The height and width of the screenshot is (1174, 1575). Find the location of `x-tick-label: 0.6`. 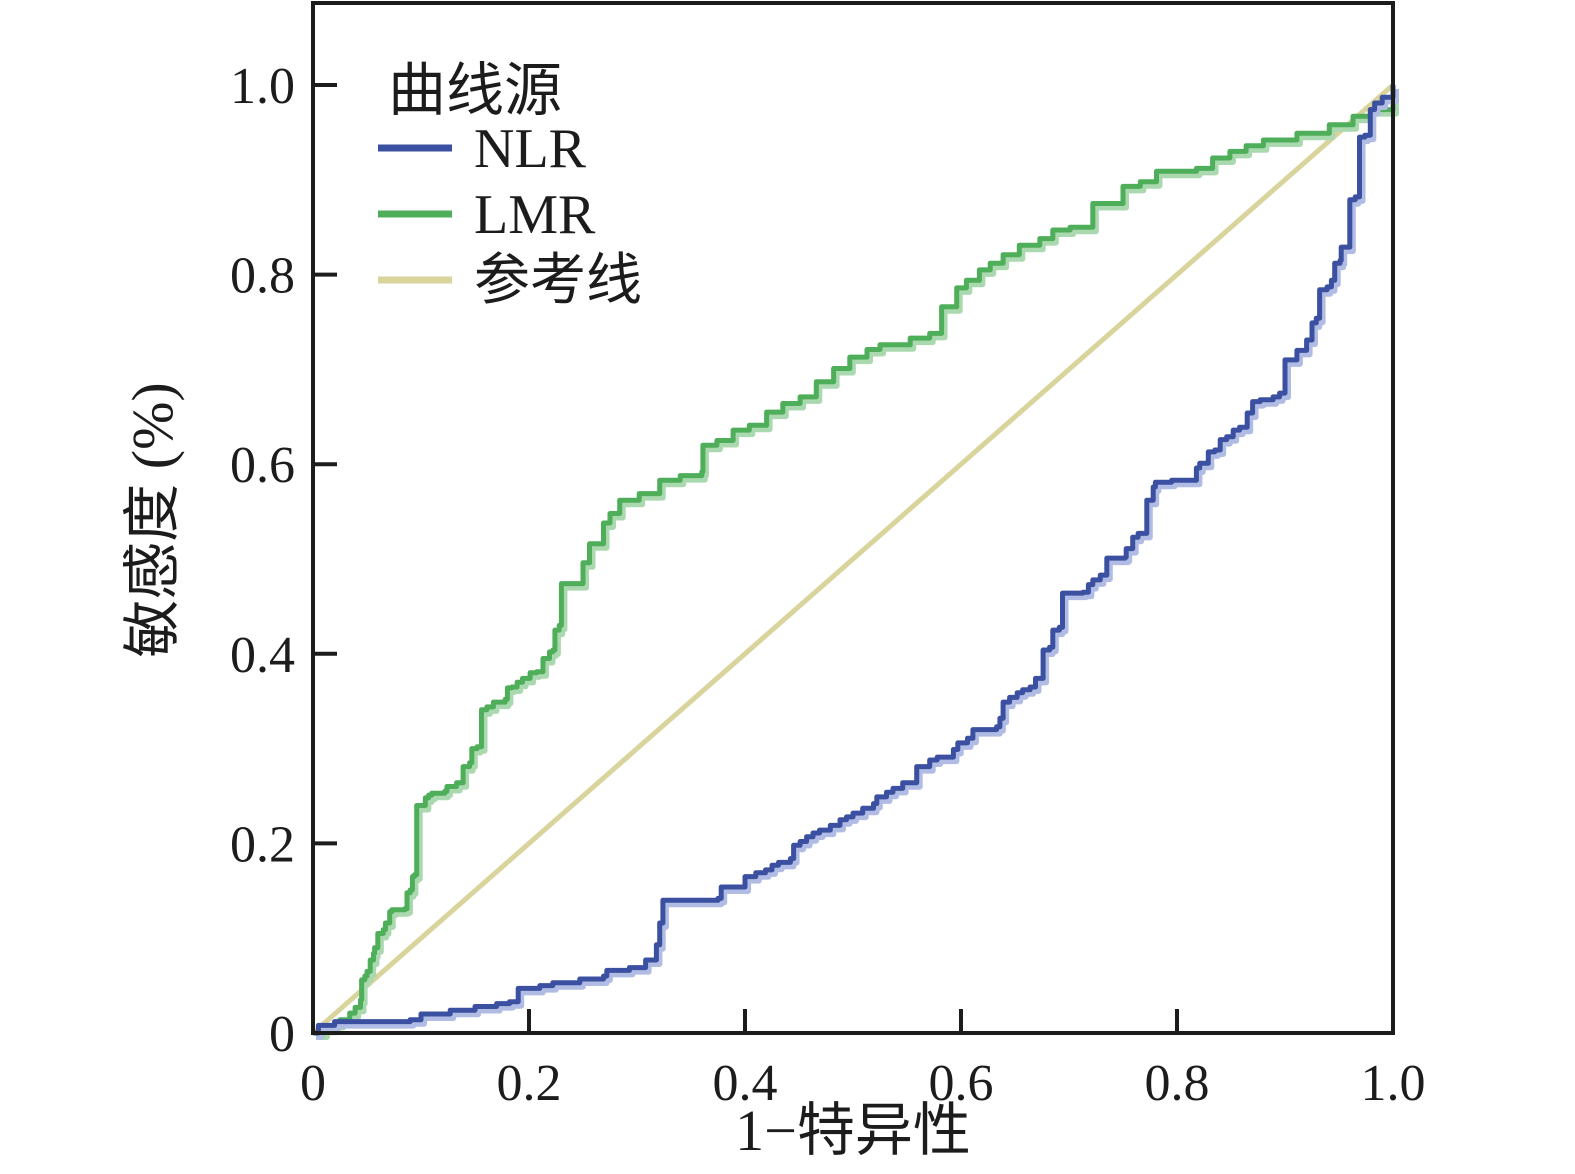

x-tick-label: 0.6 is located at coordinates (961, 1083).